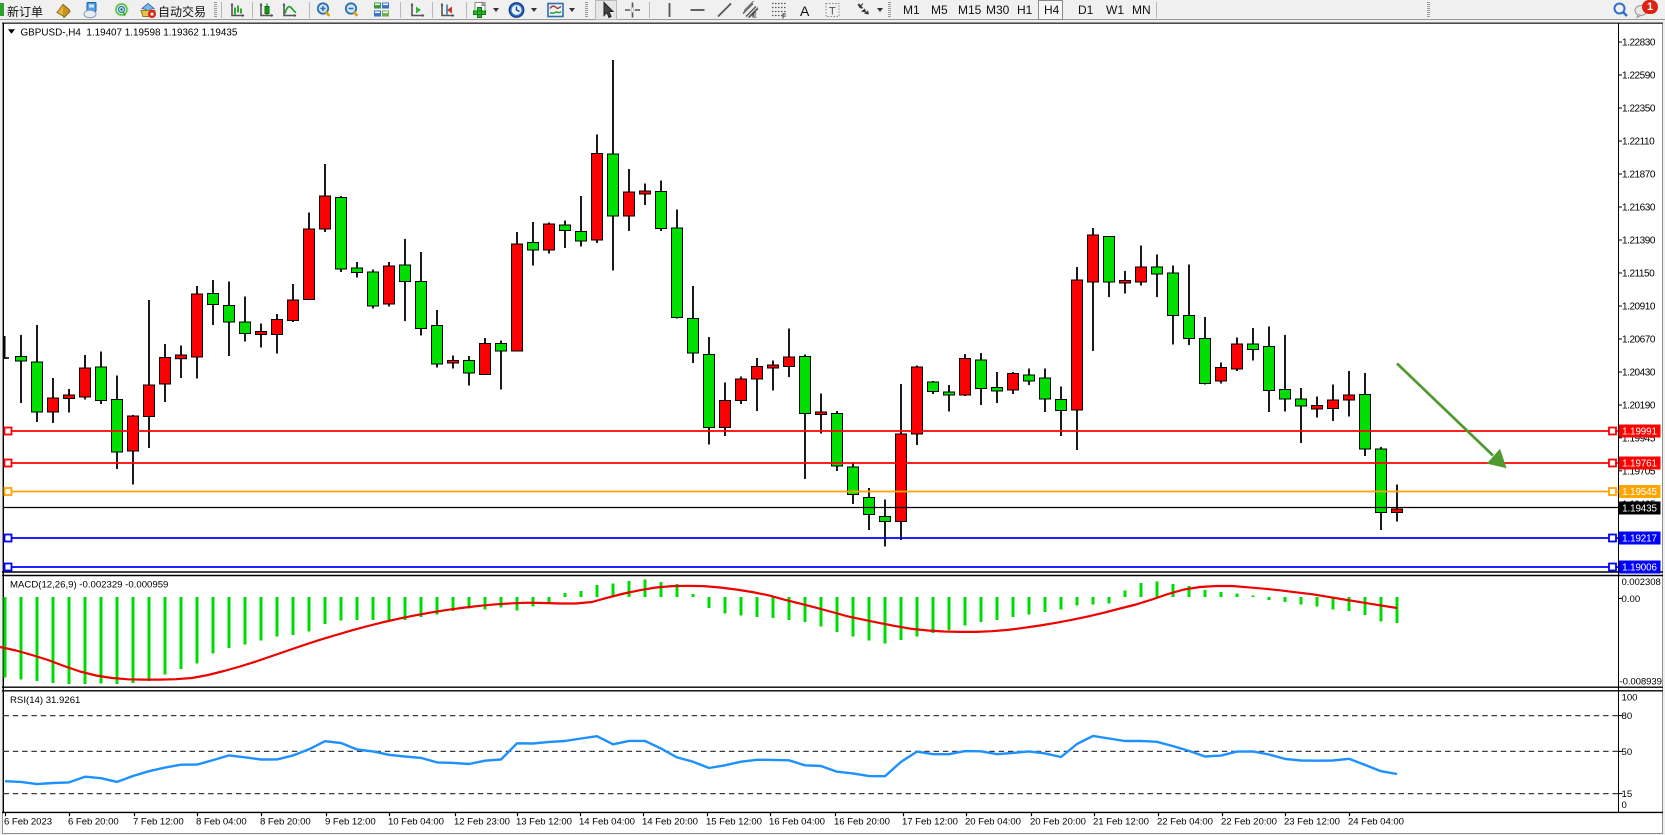  What do you see at coordinates (1639, 568) in the screenshot?
I see `svg-text: 1.19006` at bounding box center [1639, 568].